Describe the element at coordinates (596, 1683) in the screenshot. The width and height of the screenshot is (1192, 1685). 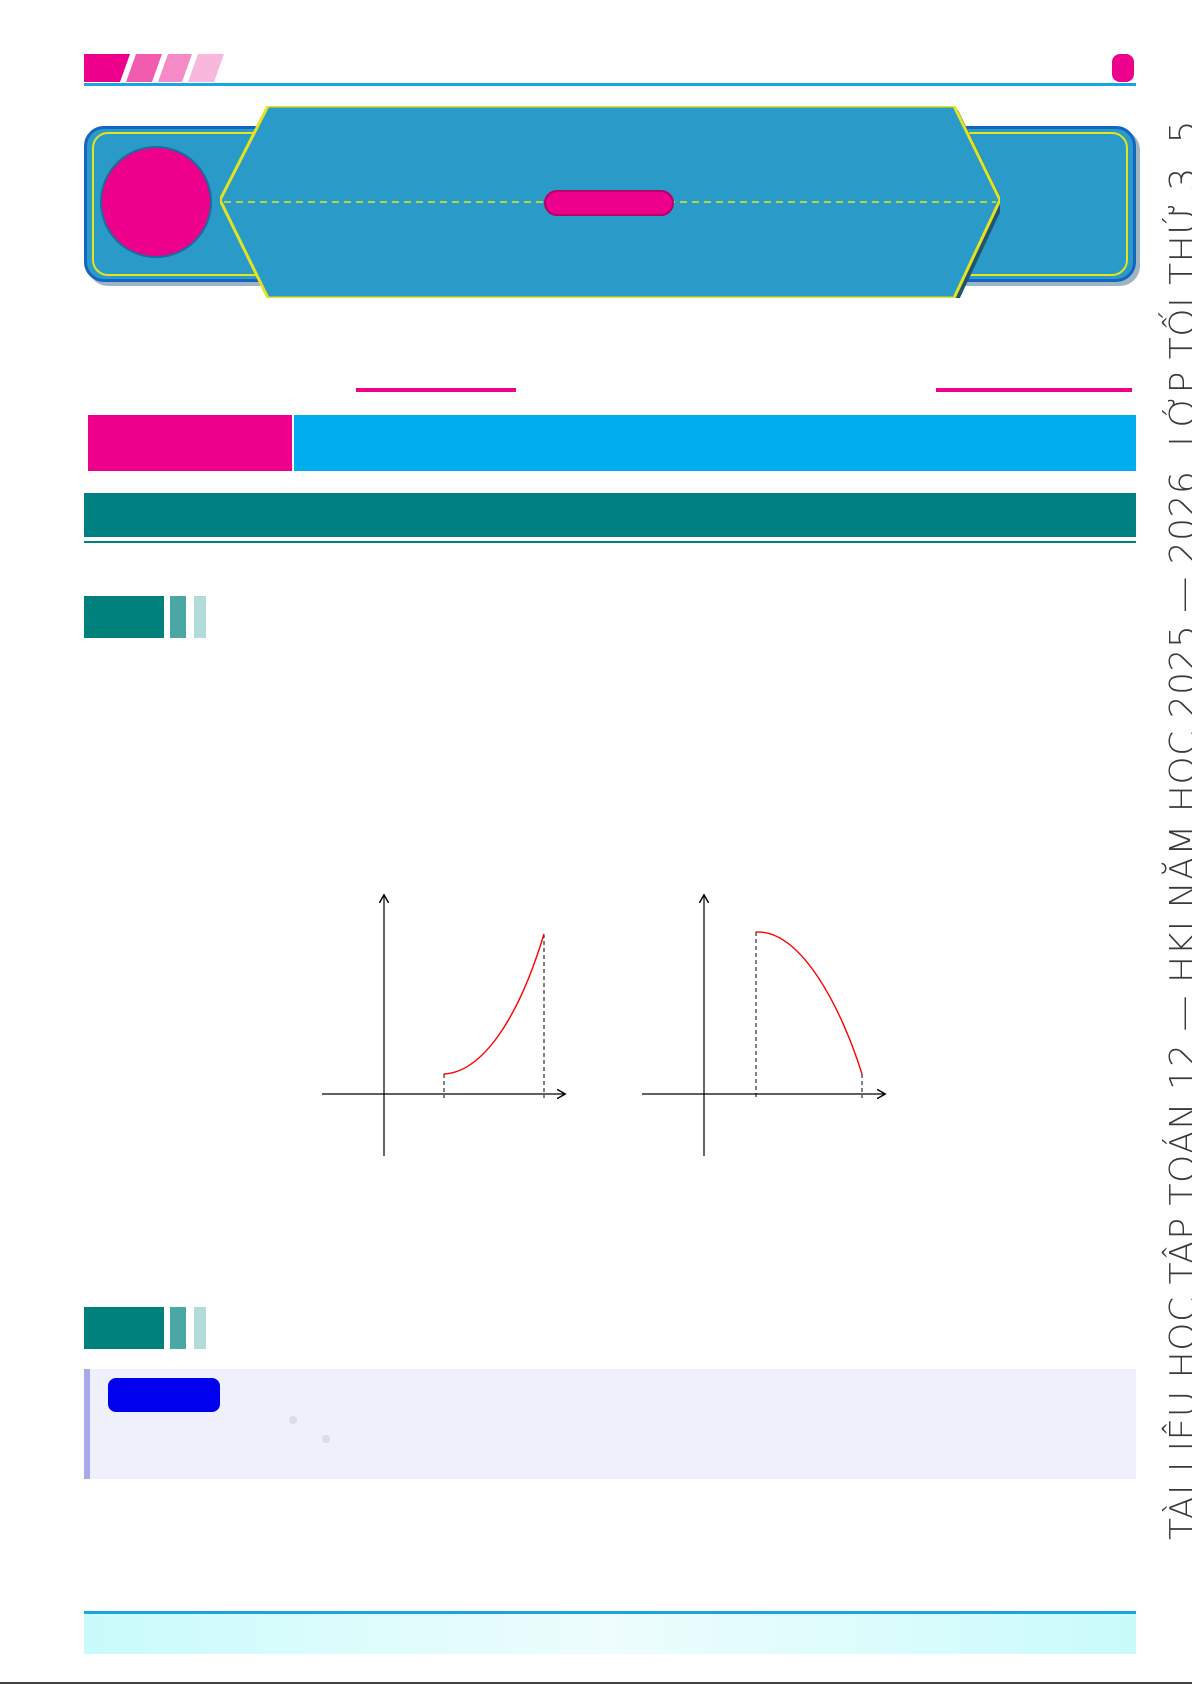
I see `page-bottom-rule` at that location.